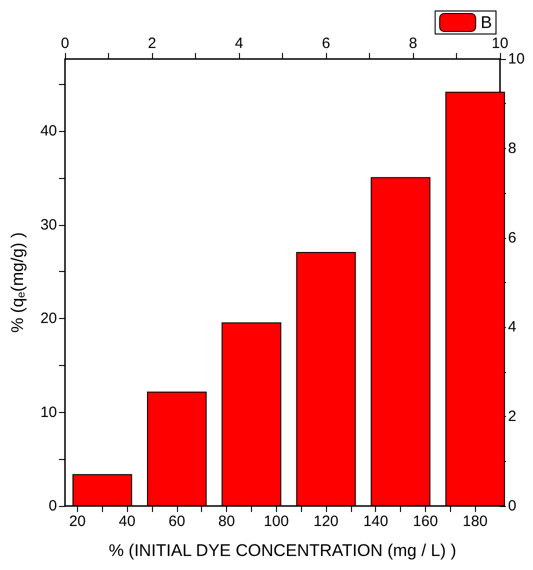  What do you see at coordinates (475, 521) in the screenshot?
I see `x-tick-label: 180` at bounding box center [475, 521].